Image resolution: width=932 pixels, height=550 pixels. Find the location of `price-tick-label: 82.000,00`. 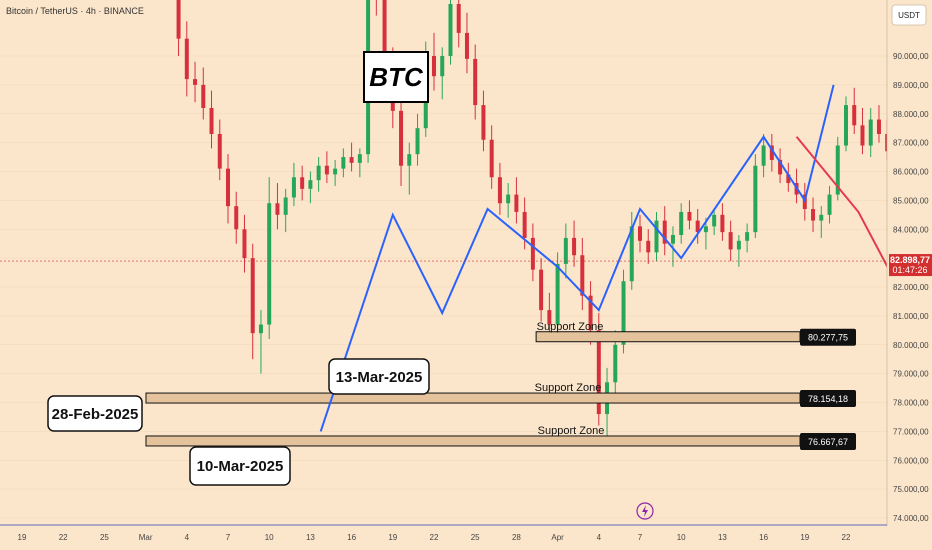

price-tick-label: 82.000,00 is located at coordinates (911, 287).